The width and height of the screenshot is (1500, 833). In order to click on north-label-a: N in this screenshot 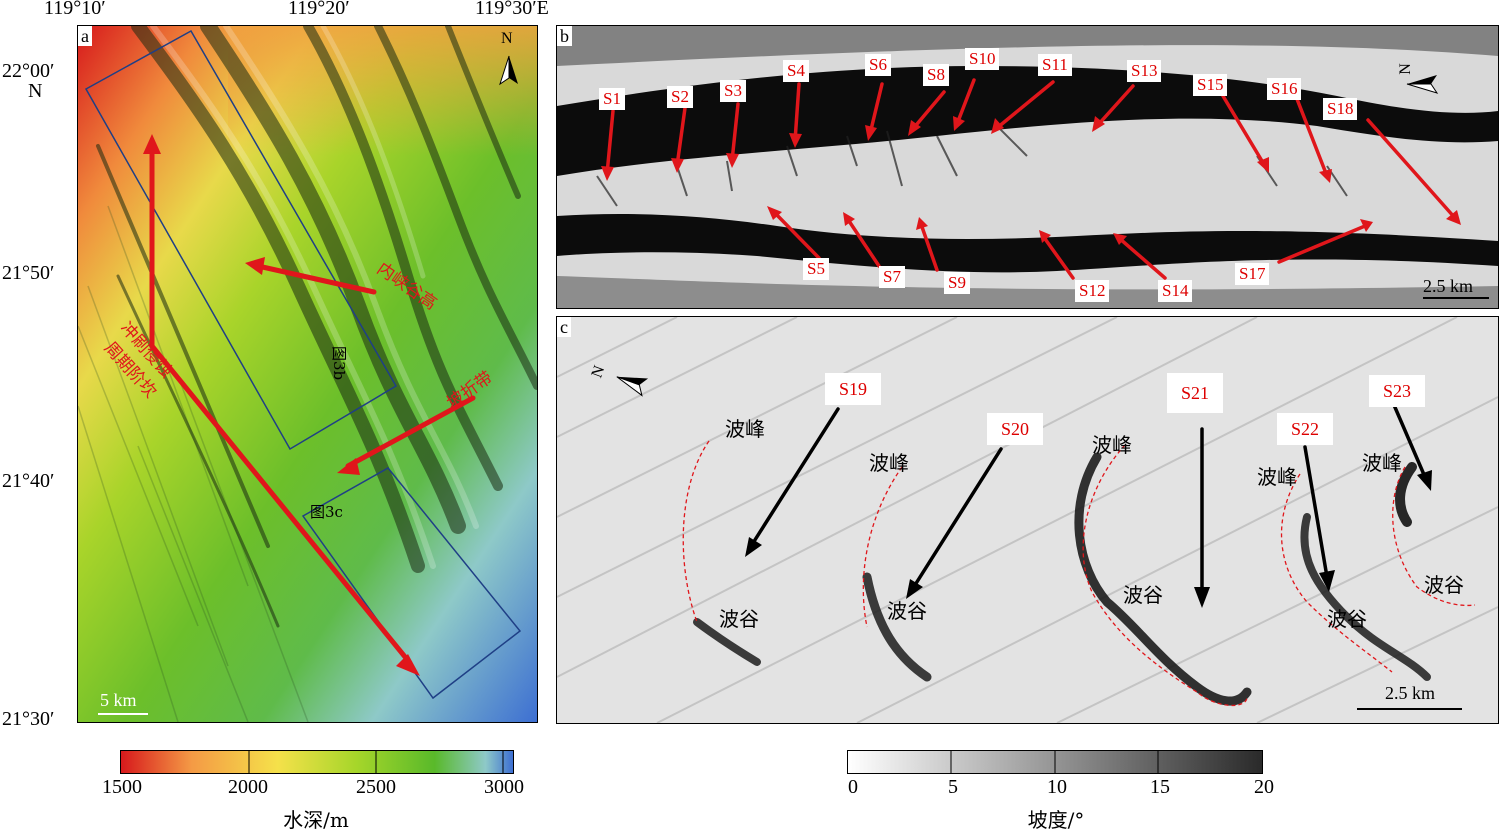, I will do `click(507, 38)`.